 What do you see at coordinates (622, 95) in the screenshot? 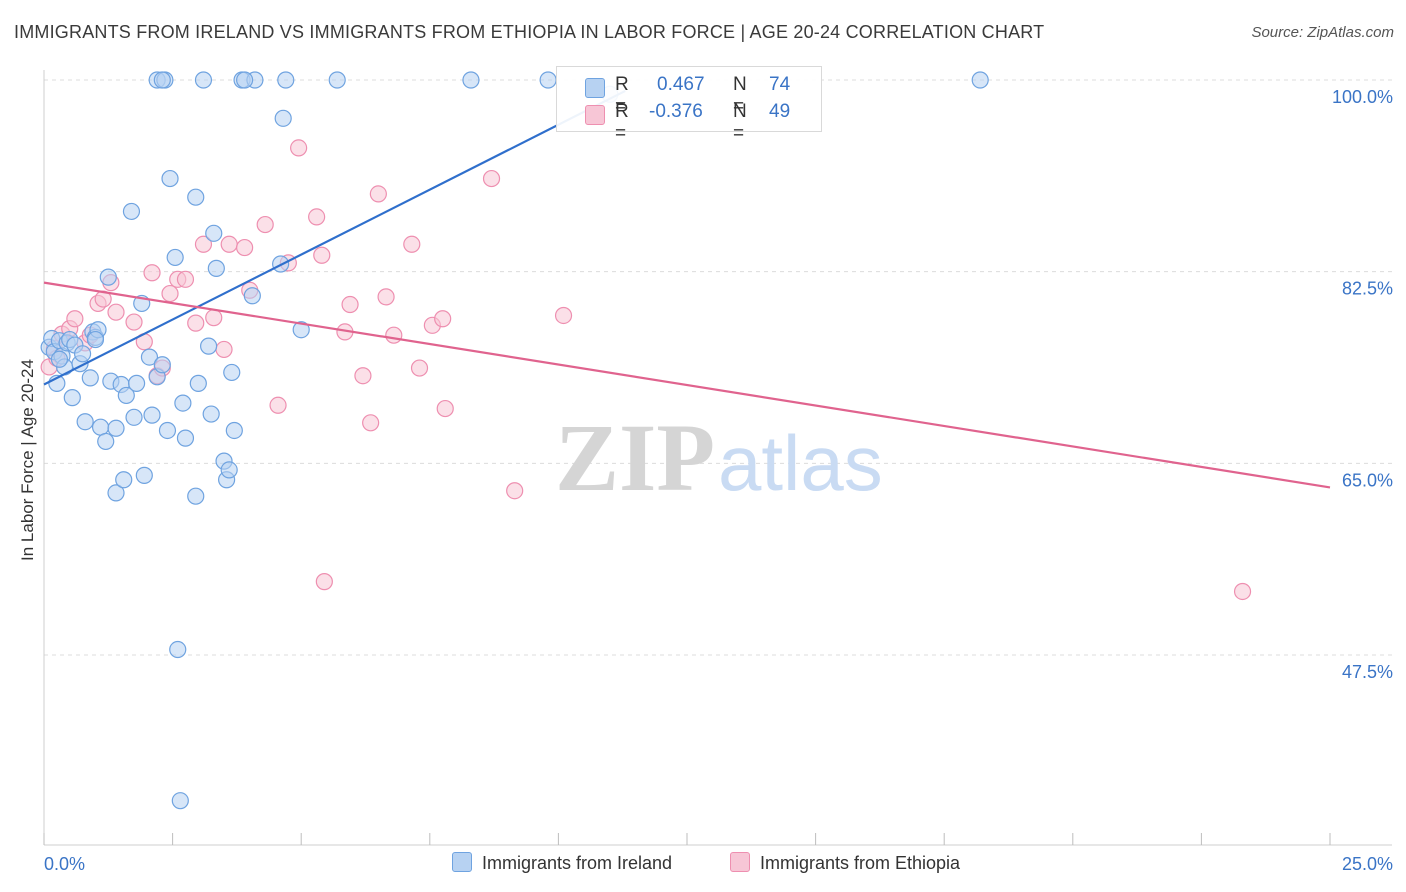
I see `ireland-r-label: R =` at bounding box center [622, 95].